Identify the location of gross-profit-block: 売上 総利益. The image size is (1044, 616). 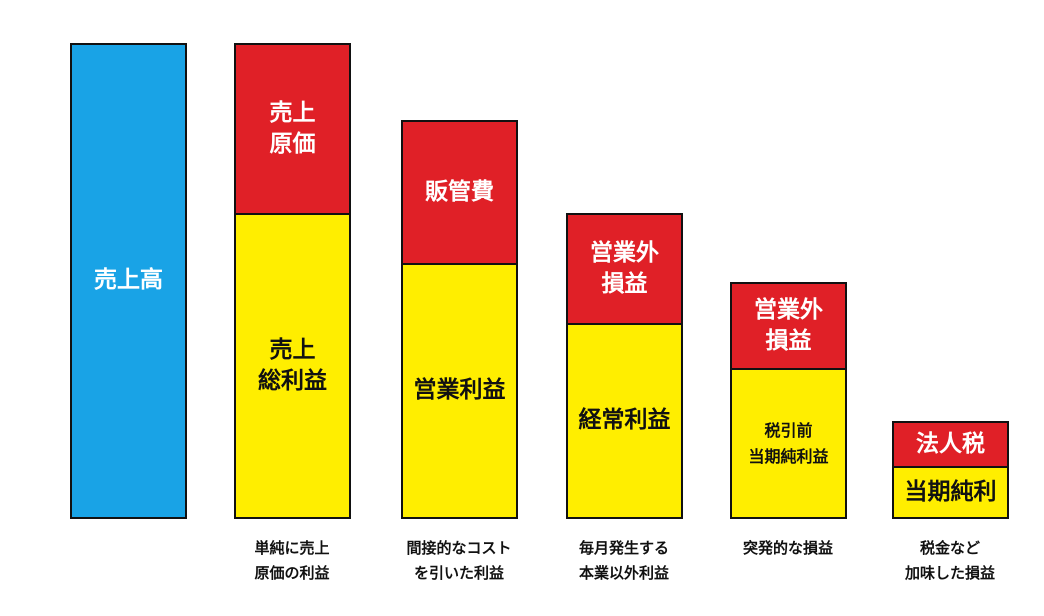
(292, 366).